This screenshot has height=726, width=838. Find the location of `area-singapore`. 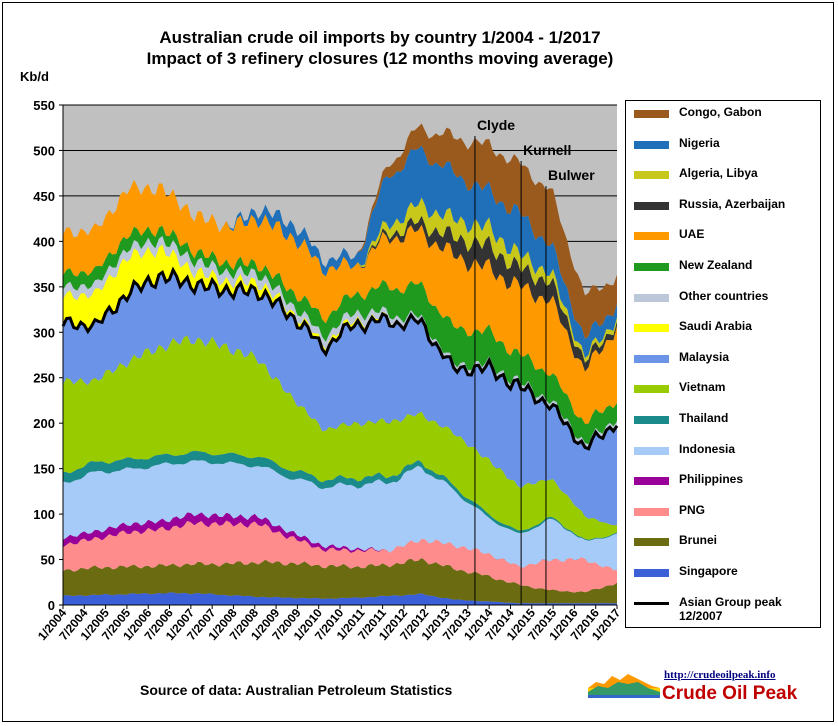

area-singapore is located at coordinates (340, 598).